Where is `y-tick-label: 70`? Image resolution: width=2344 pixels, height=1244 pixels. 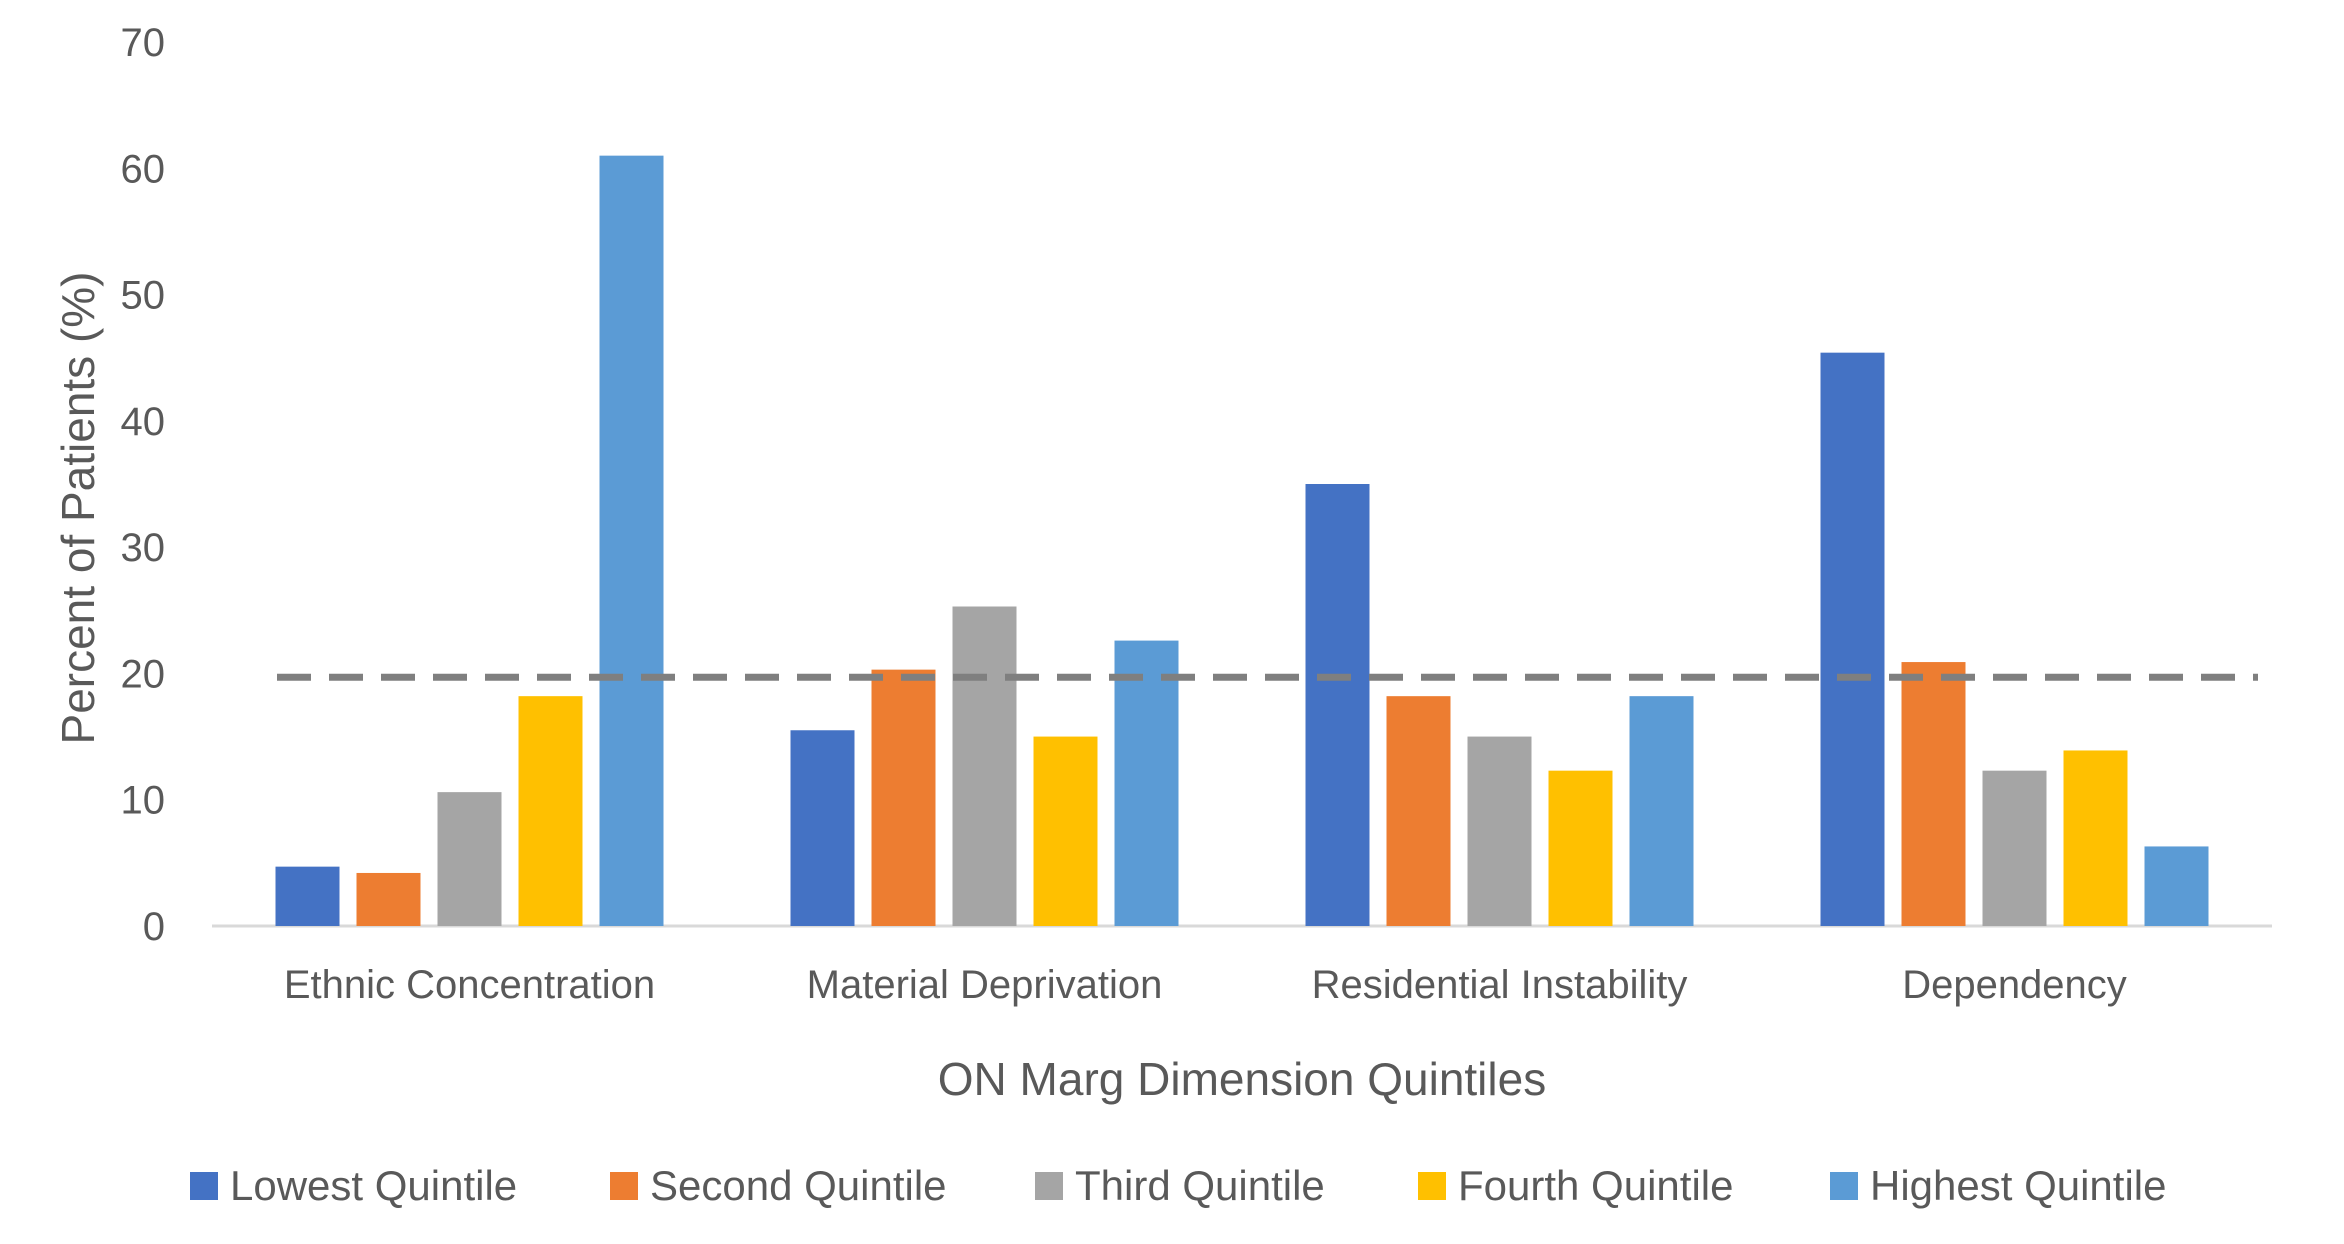 y-tick-label: 70 is located at coordinates (143, 43).